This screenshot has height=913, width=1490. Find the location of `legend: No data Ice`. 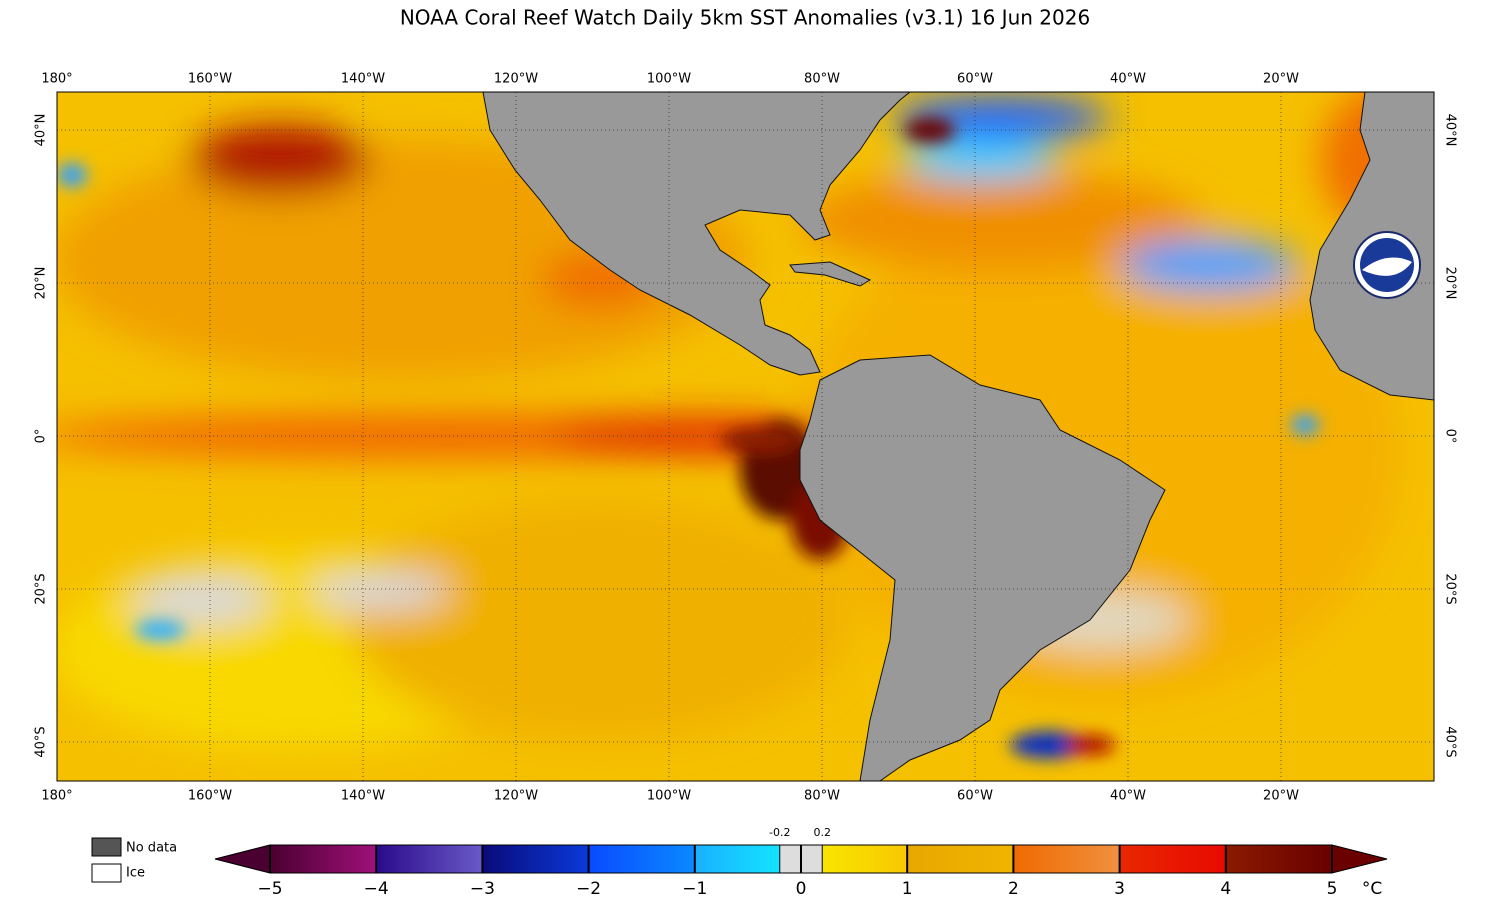

legend: No data Ice is located at coordinates (134, 860).